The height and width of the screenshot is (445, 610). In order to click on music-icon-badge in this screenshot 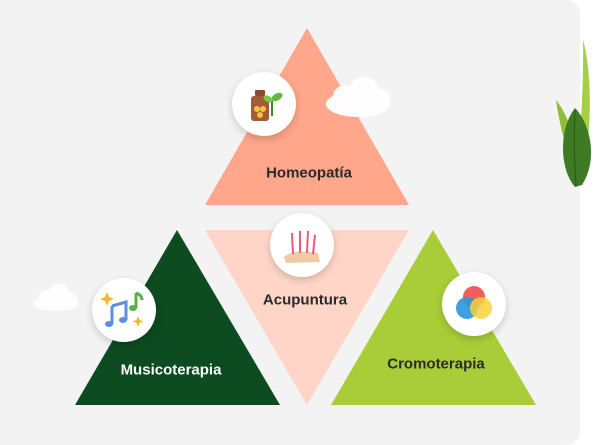, I will do `click(124, 310)`.